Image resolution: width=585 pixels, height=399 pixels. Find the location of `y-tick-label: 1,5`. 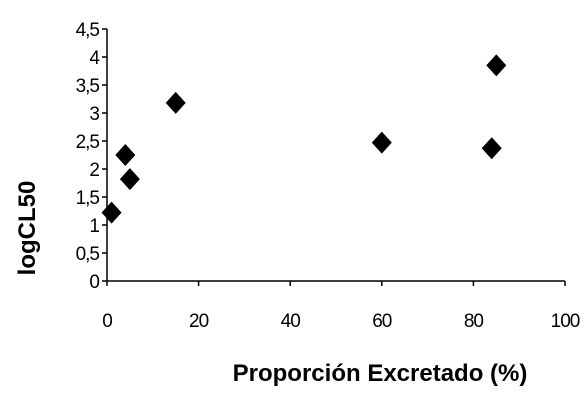

y-tick-label: 1,5 is located at coordinates (88, 198).